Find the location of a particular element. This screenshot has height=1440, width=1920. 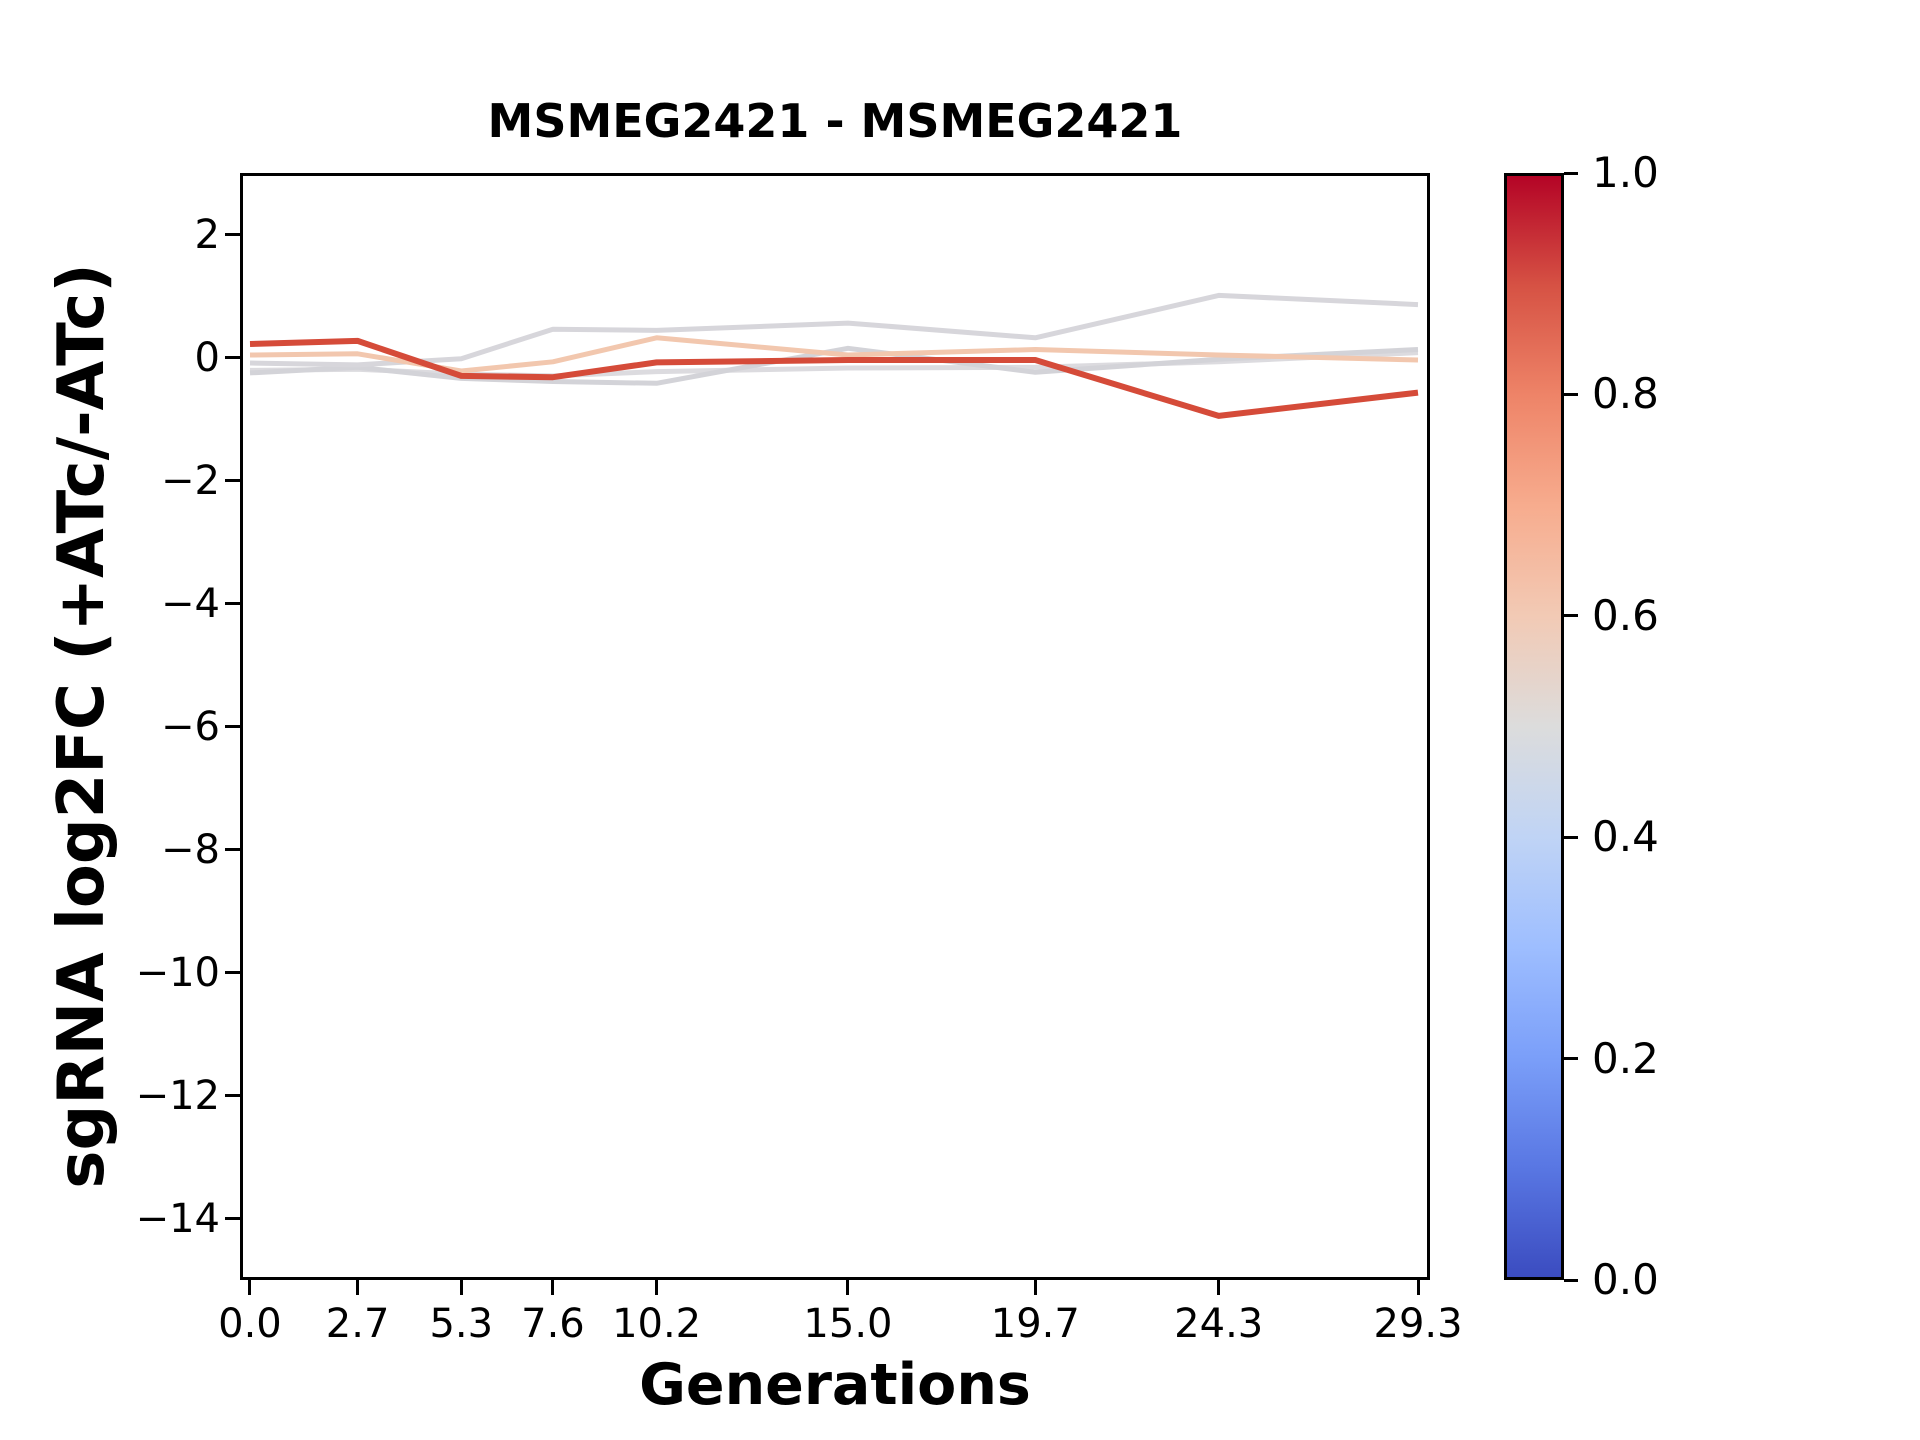

x-tick-label: 0.0 is located at coordinates (250, 1324).